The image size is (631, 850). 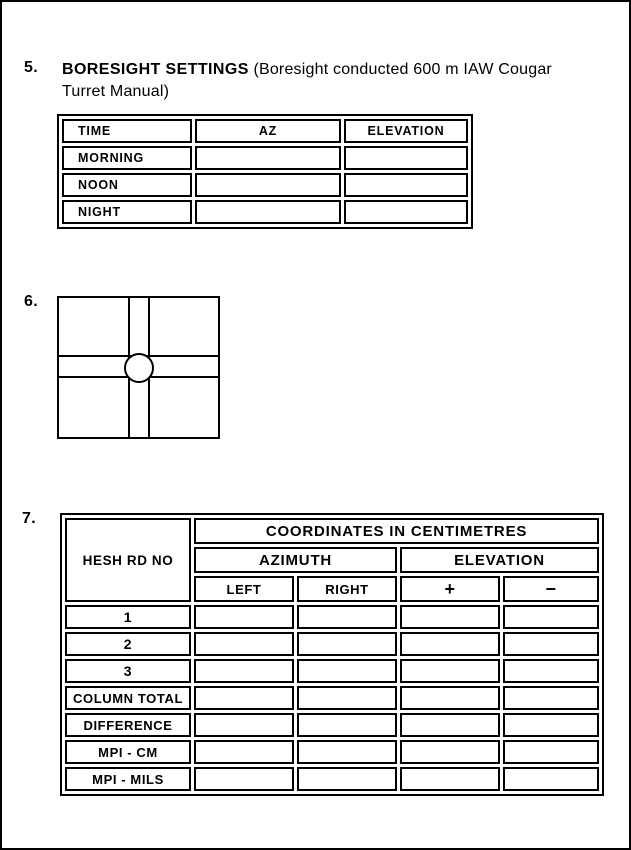 I want to click on row-label-noon: NOON, so click(x=127, y=185).